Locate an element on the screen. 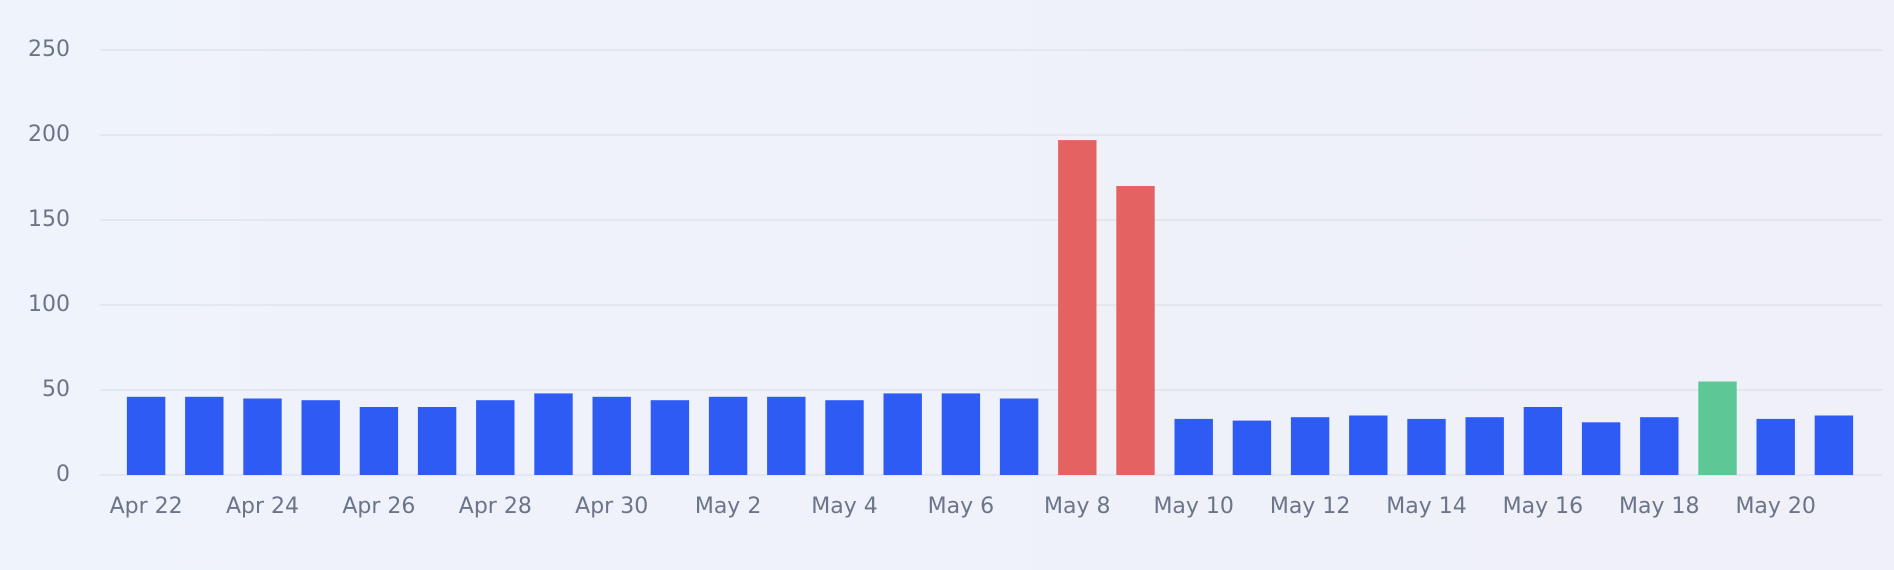 This screenshot has width=1894, height=570. x-tick-label: May 14 is located at coordinates (1426, 506).